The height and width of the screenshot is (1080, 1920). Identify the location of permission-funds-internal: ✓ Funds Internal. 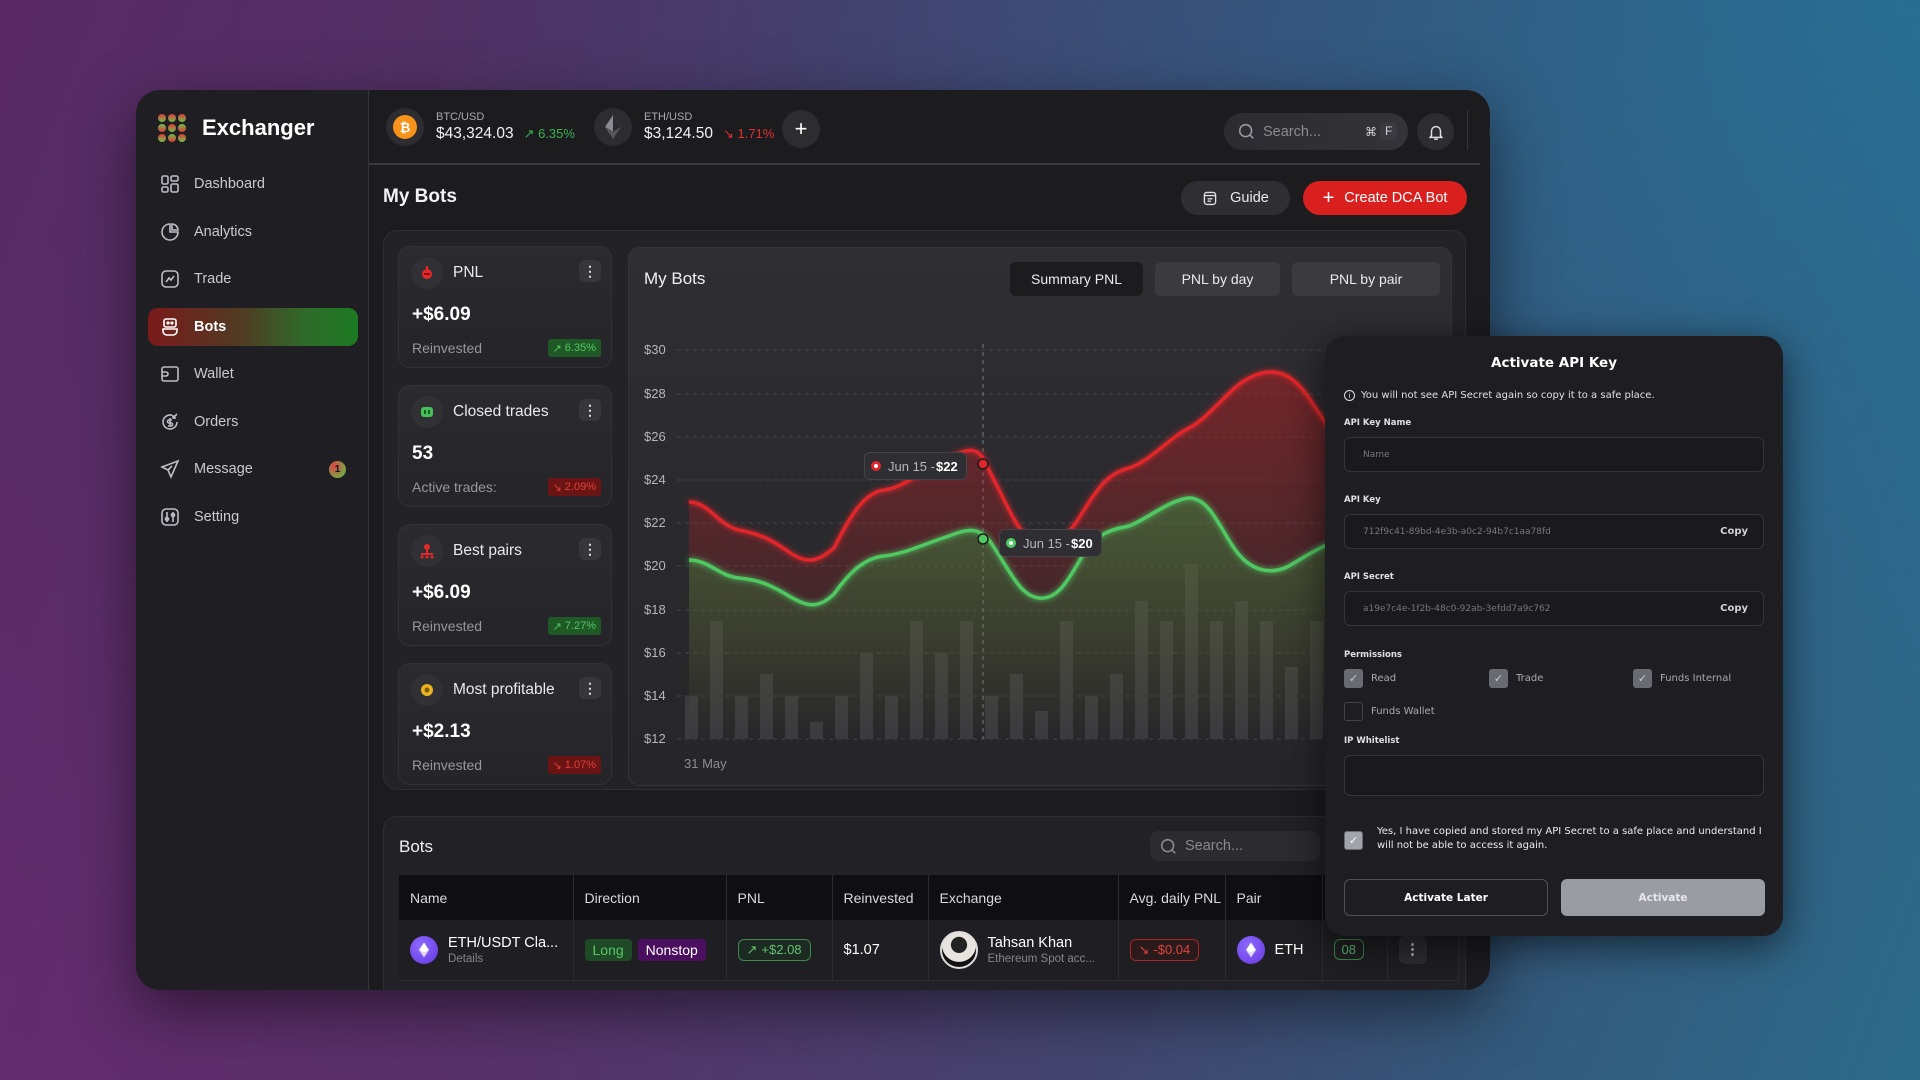
(1682, 678).